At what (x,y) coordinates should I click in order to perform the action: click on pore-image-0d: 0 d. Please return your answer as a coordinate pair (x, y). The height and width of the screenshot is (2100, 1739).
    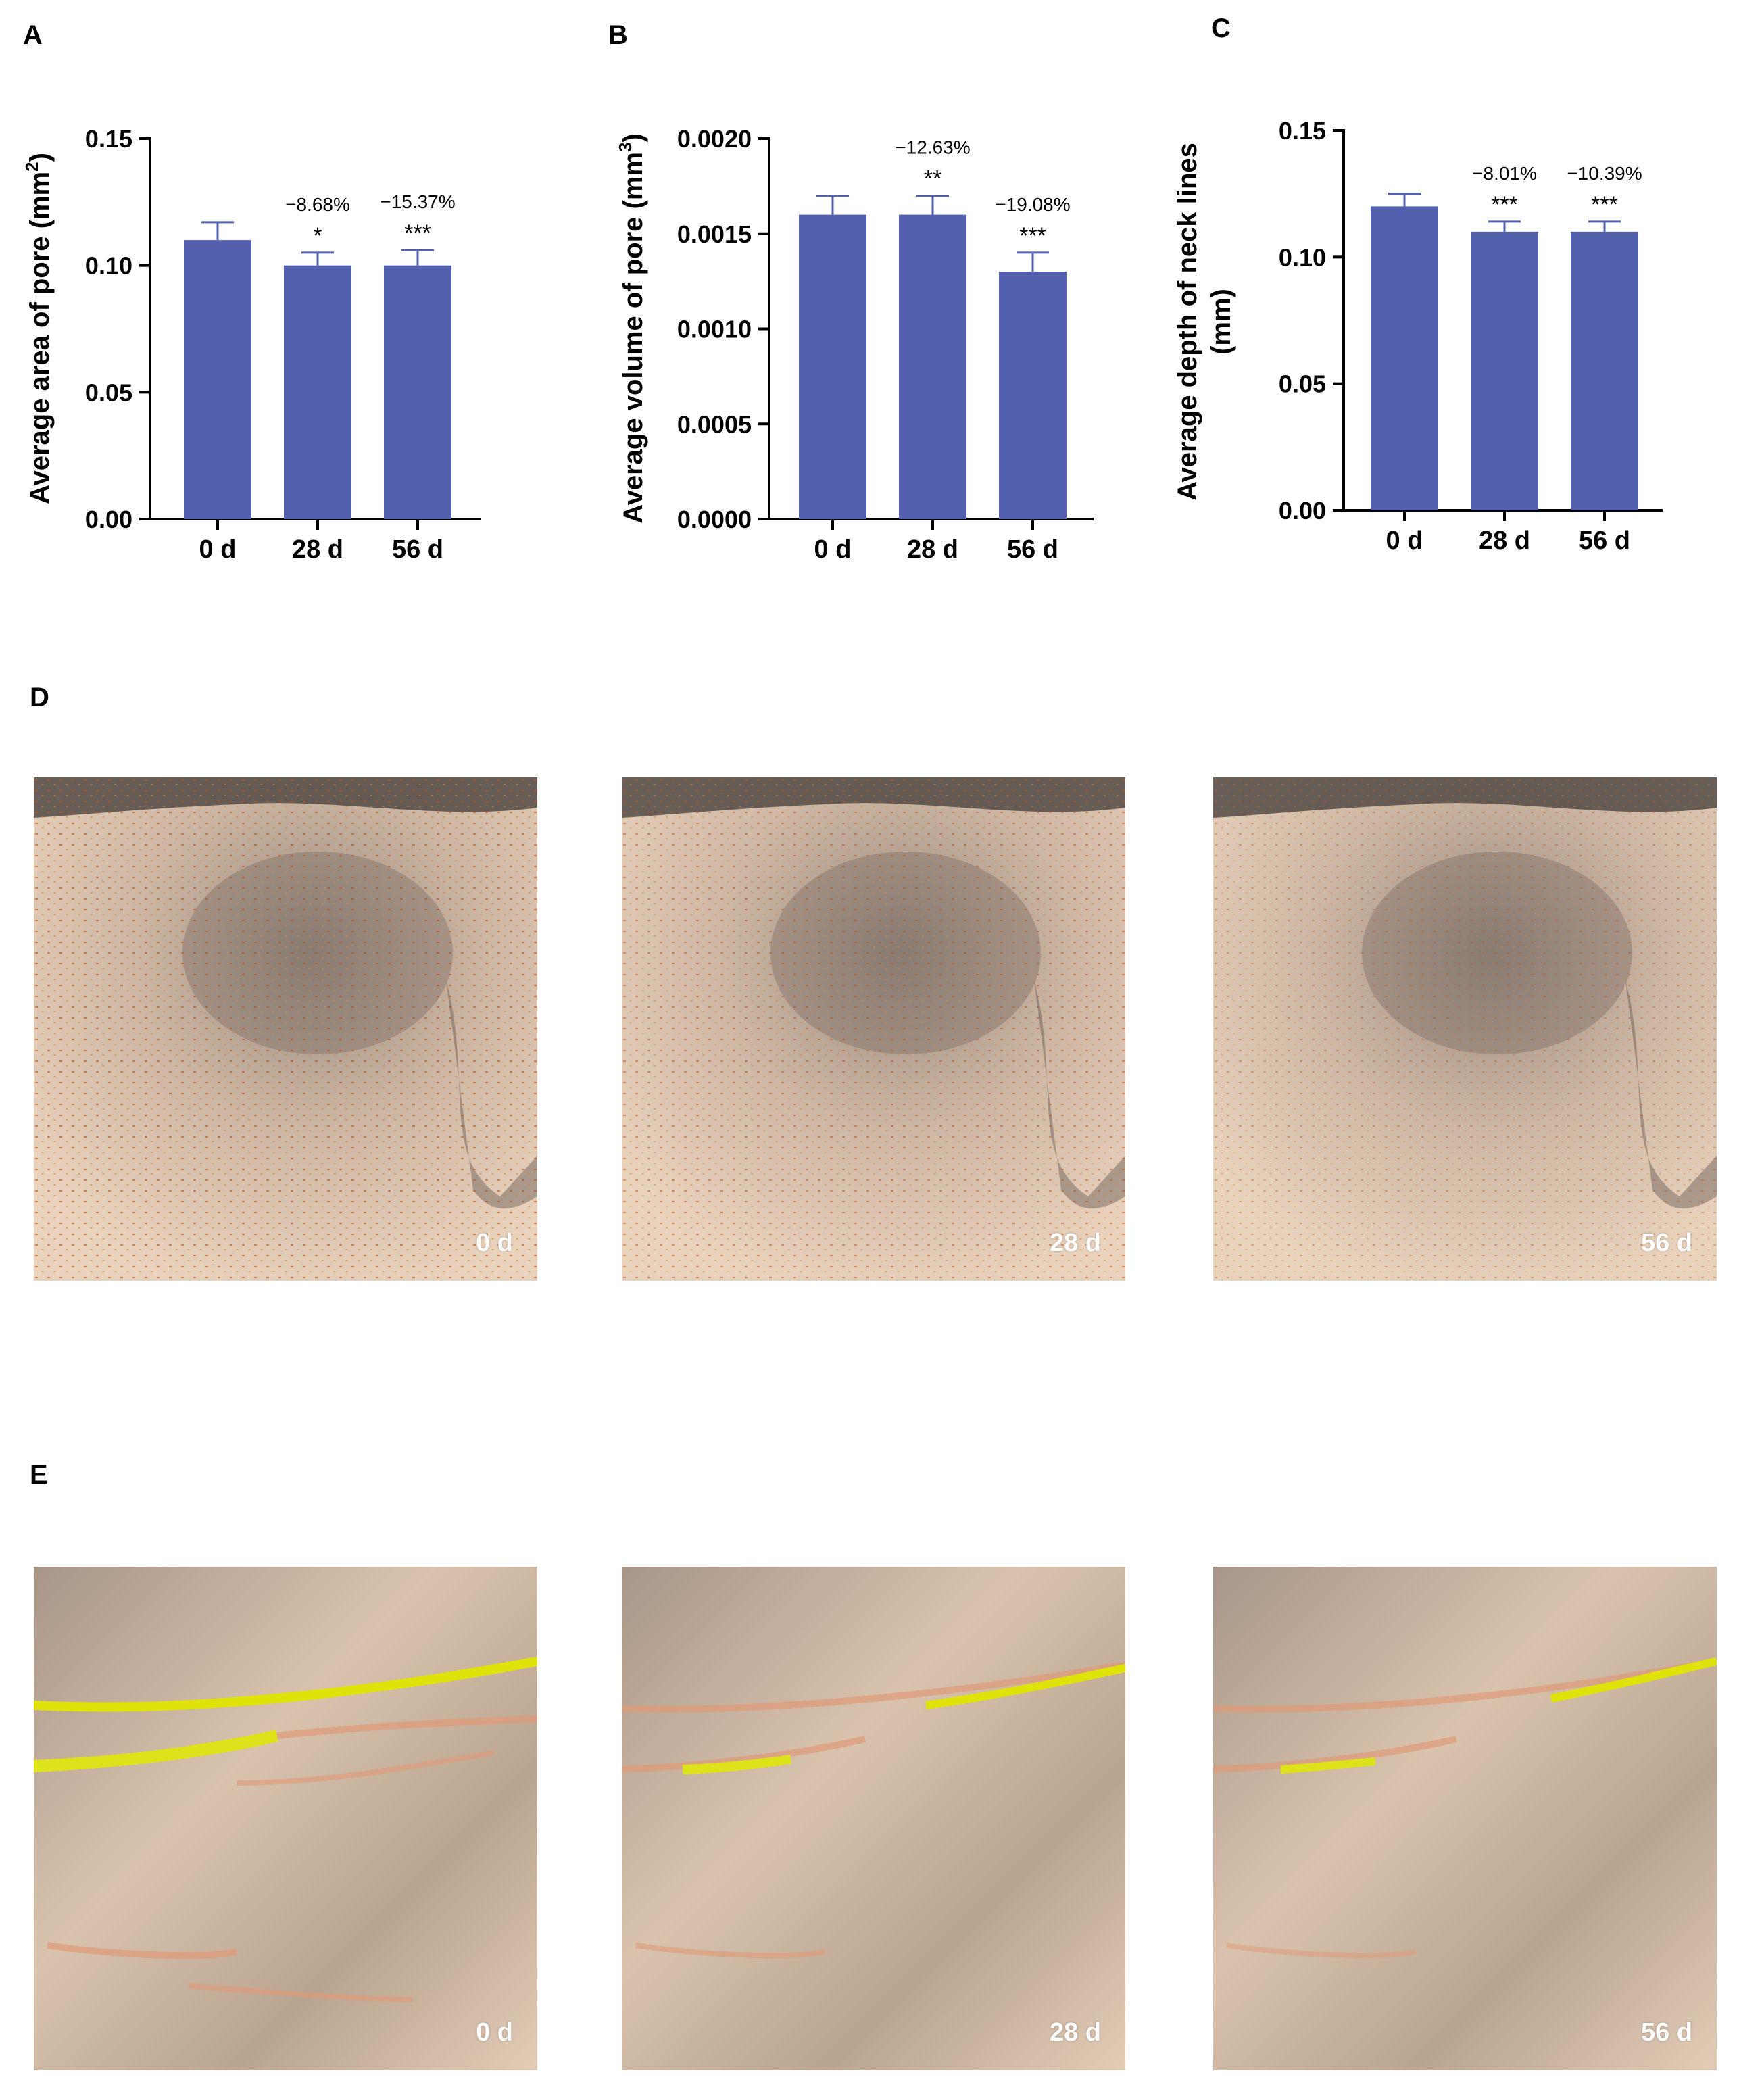
    Looking at the image, I should click on (285, 1029).